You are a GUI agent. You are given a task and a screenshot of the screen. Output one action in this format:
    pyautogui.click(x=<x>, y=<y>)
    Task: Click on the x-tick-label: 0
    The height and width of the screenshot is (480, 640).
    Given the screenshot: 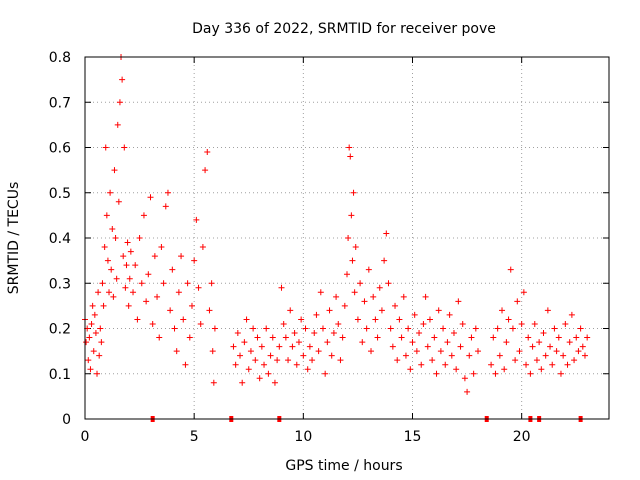 What is the action you would take?
    pyautogui.click(x=85, y=437)
    